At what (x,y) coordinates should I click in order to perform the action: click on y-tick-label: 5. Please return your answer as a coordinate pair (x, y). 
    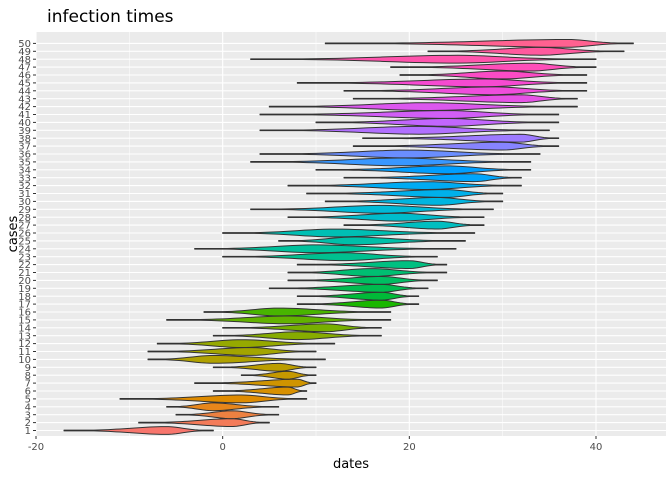
    Looking at the image, I should click on (28, 400).